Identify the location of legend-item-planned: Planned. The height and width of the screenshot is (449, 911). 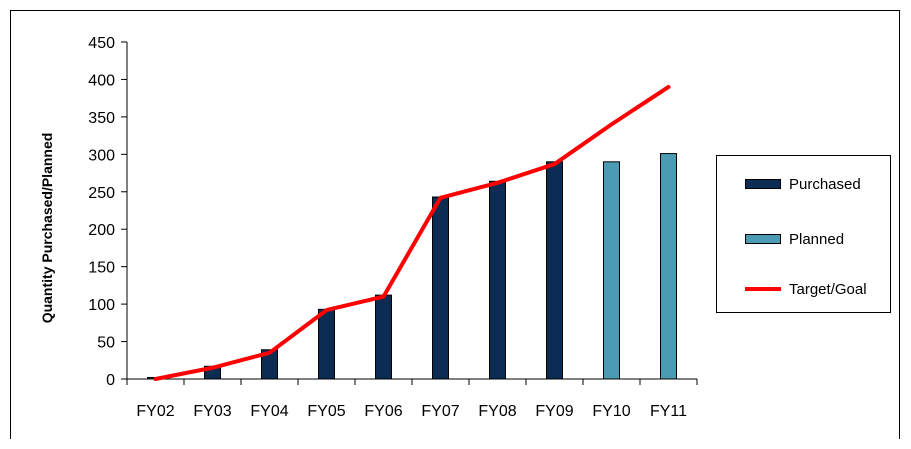
(794, 239).